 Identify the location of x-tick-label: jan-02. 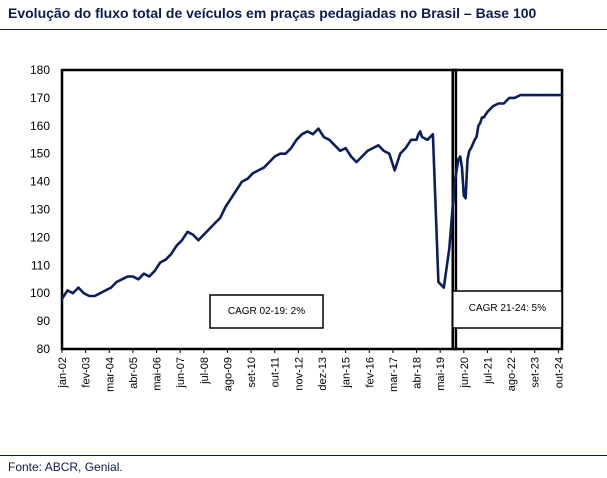
(63, 373).